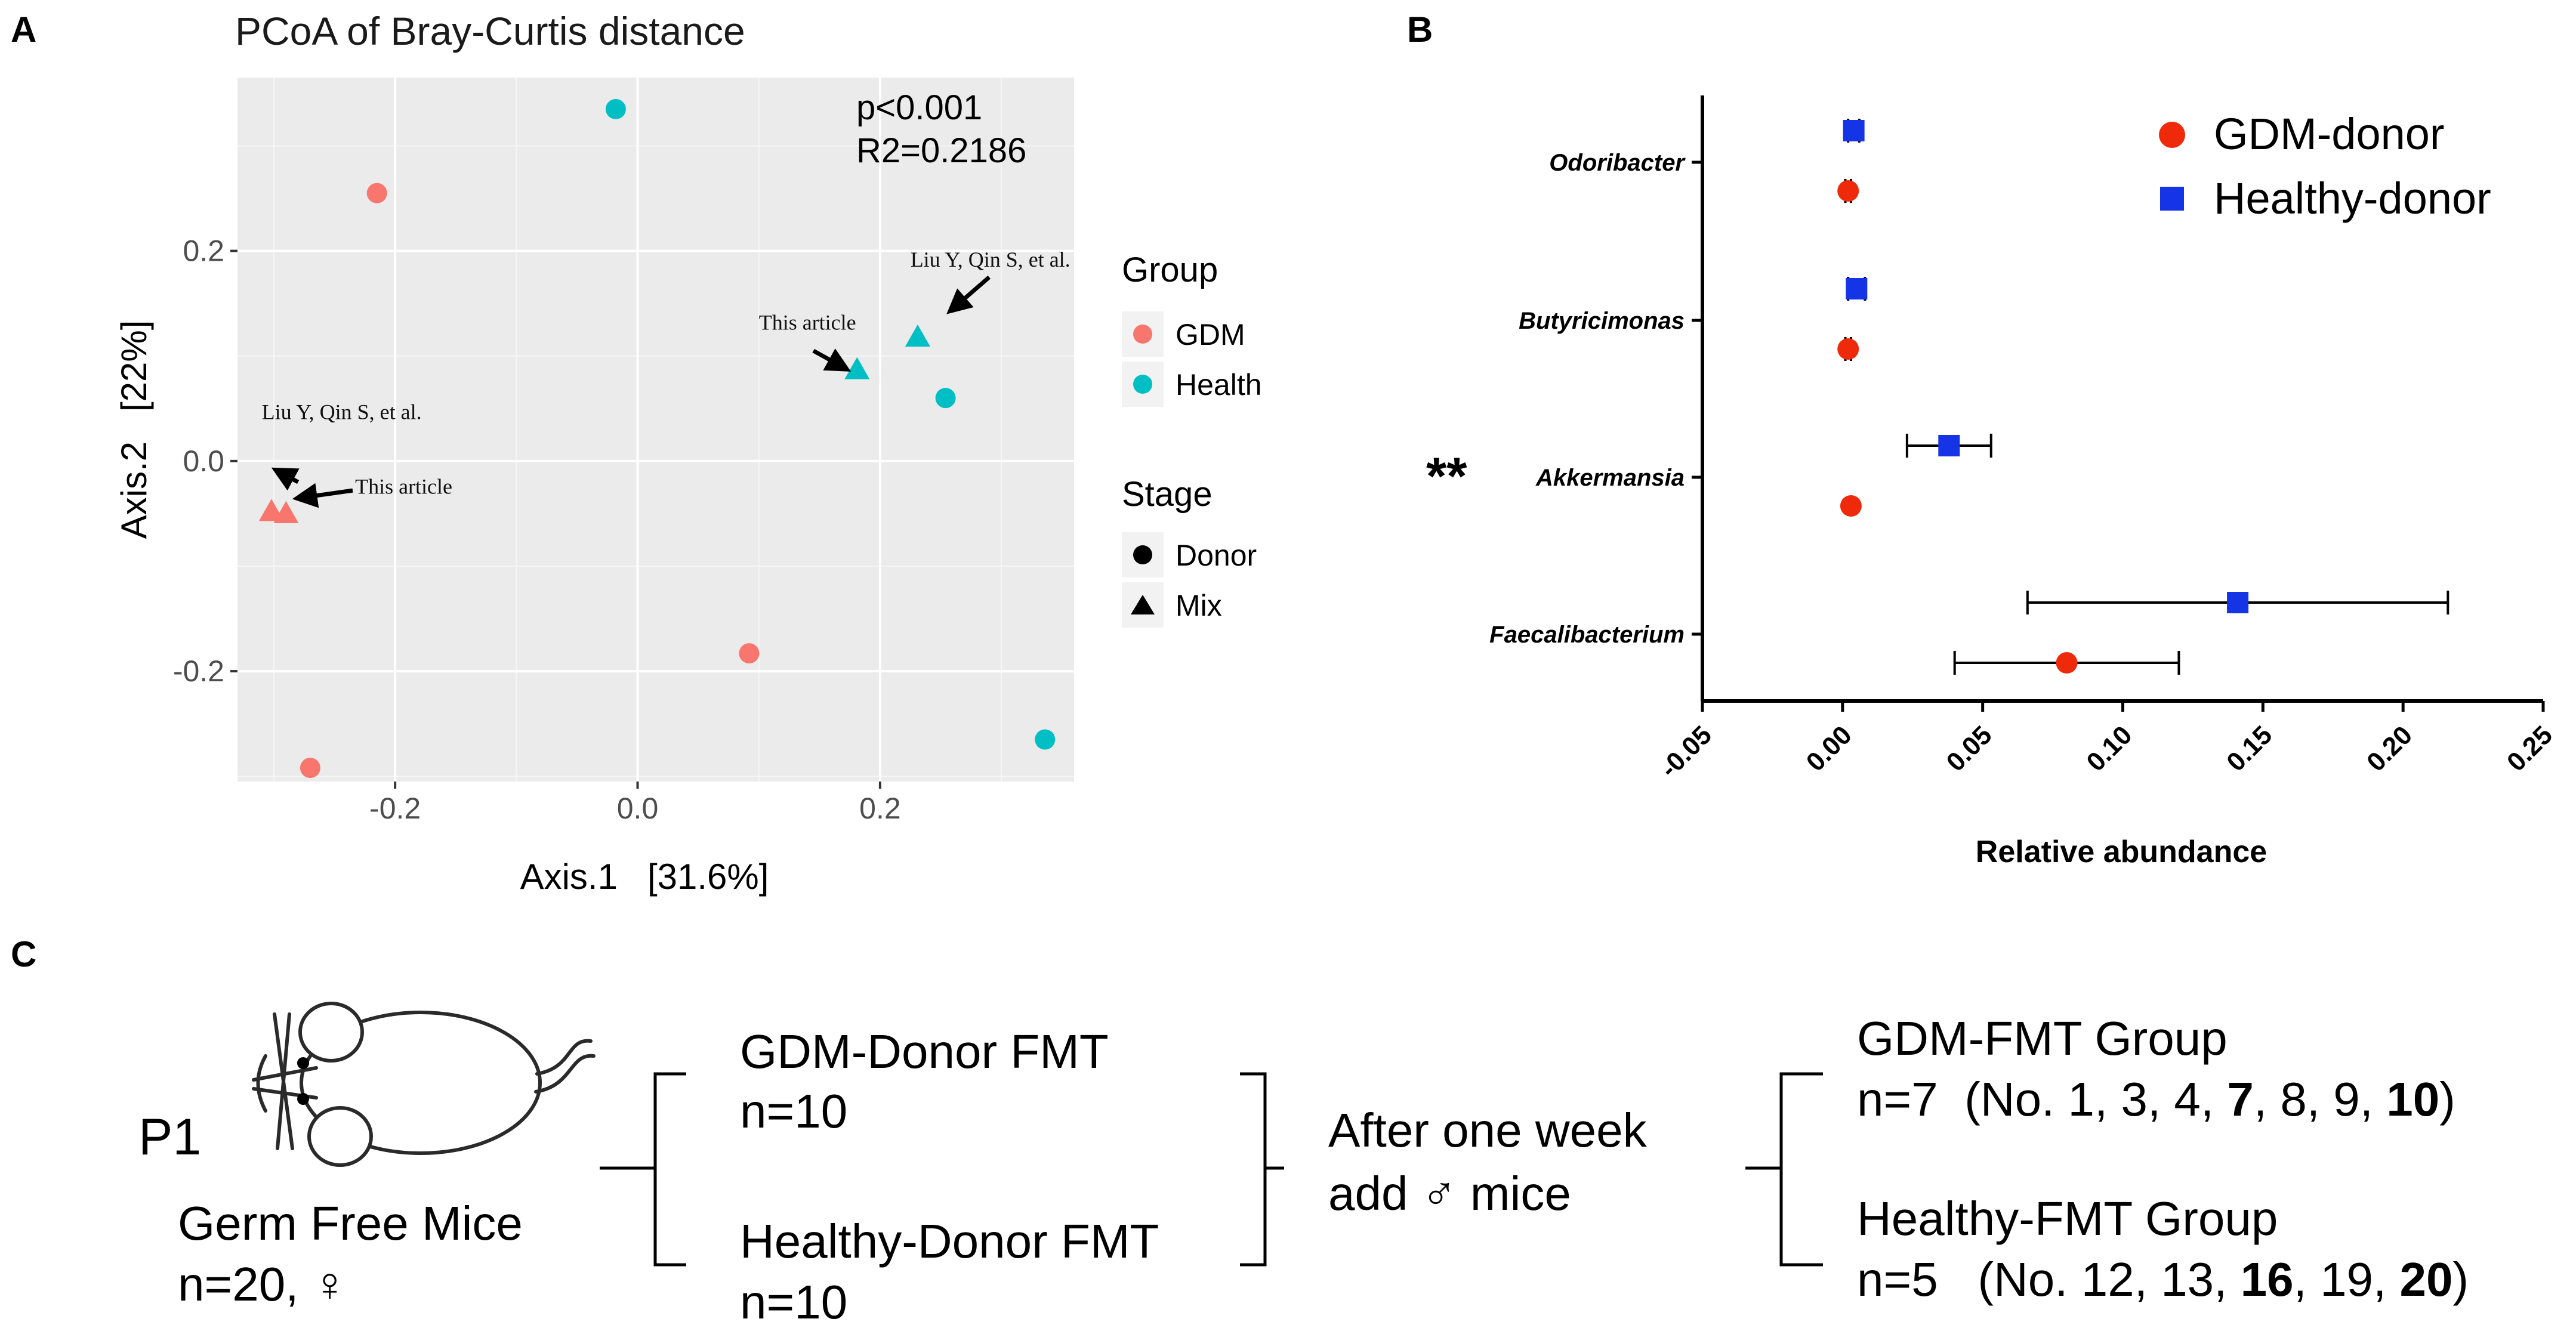 Image resolution: width=2576 pixels, height=1328 pixels. I want to click on healthy-fmt-group-members: n=5 (No. 12, 13, 16, 19, 20), so click(2163, 1279).